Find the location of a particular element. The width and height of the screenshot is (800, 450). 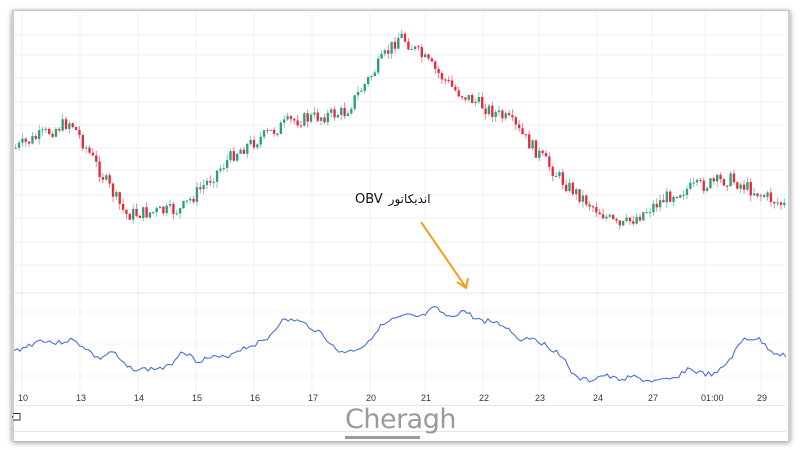

time-axis: 10 13 14 15 16 17 20 21 22 23 24 27 01:00 29 is located at coordinates (392, 398).